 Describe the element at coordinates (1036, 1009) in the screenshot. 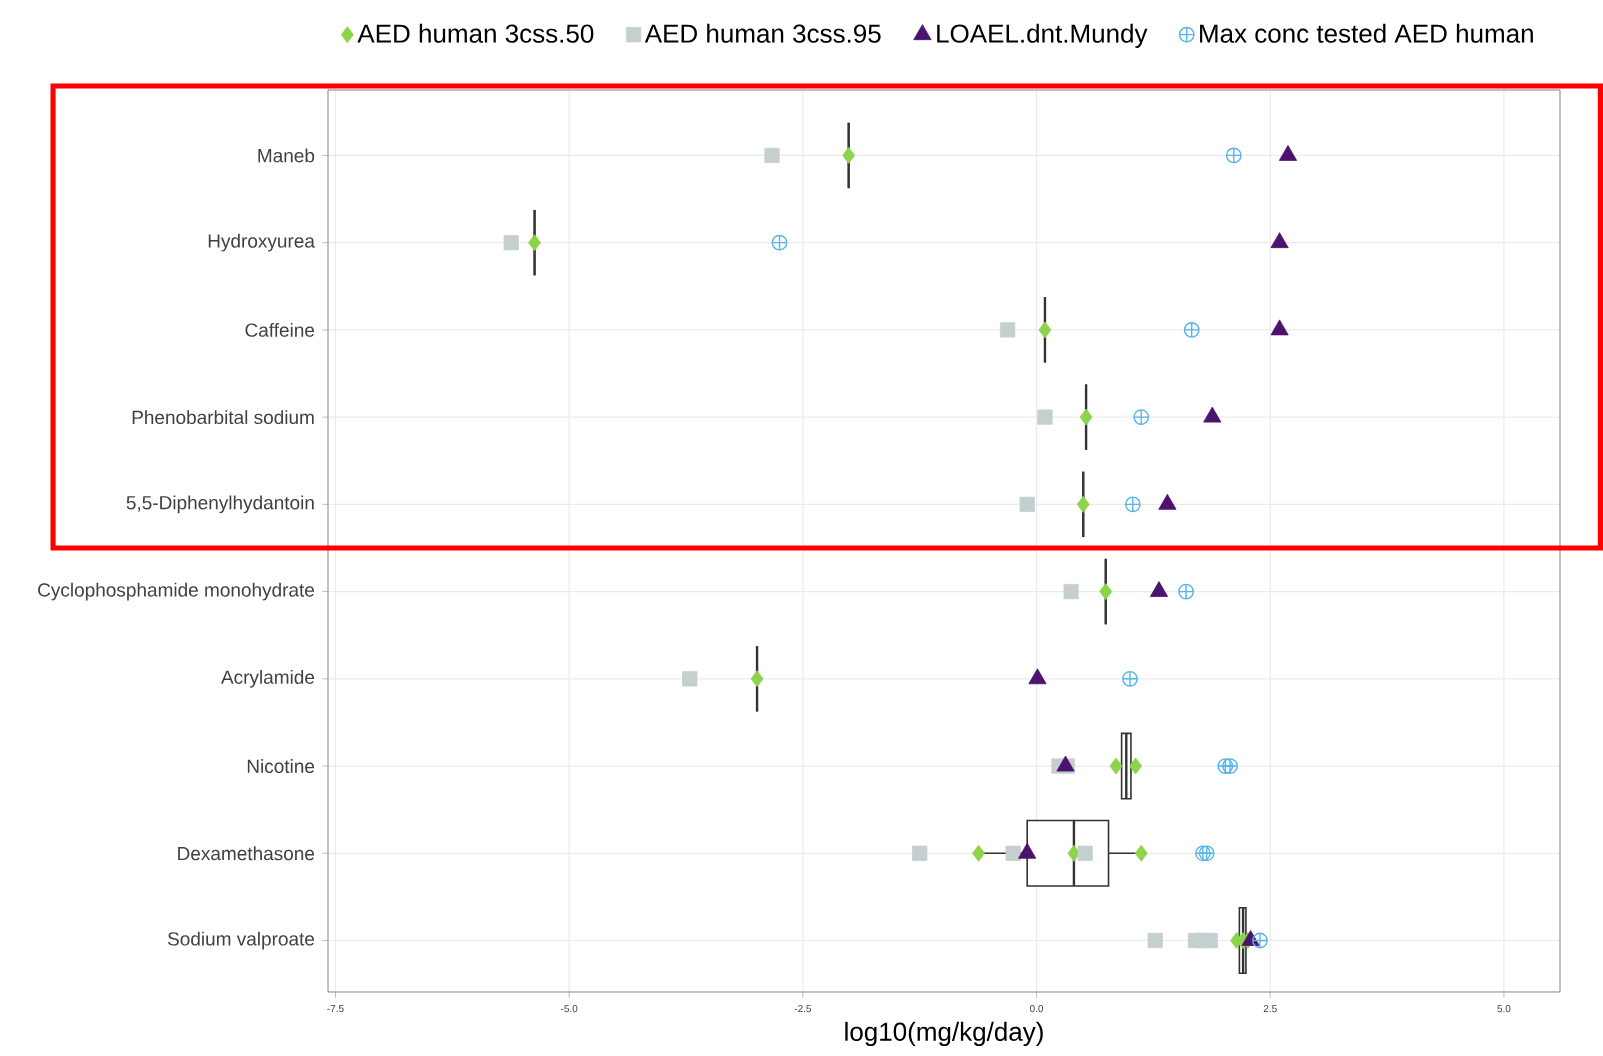

I see `x-tick-label: 0.0` at that location.